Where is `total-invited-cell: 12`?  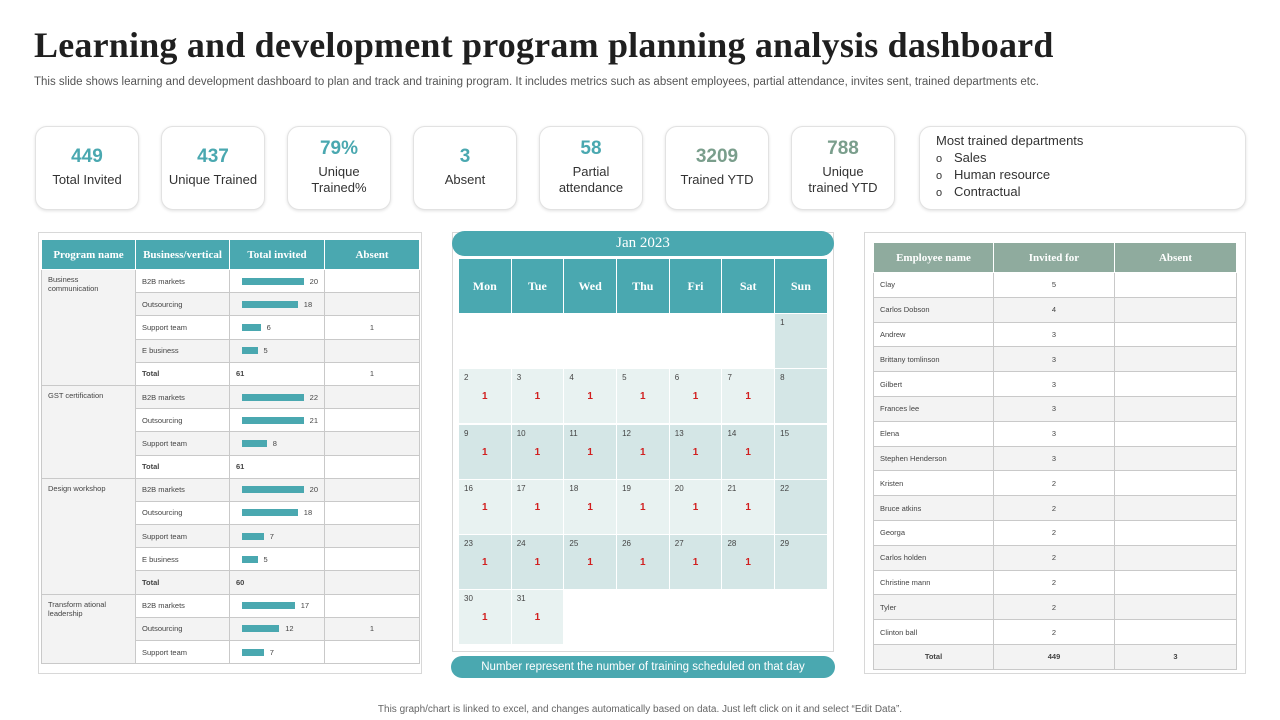 total-invited-cell: 12 is located at coordinates (277, 629).